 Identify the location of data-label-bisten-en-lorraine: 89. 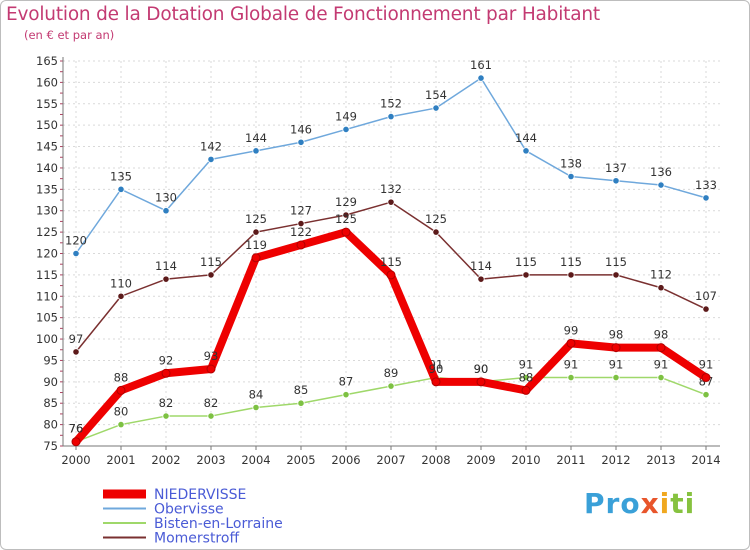
(391, 373).